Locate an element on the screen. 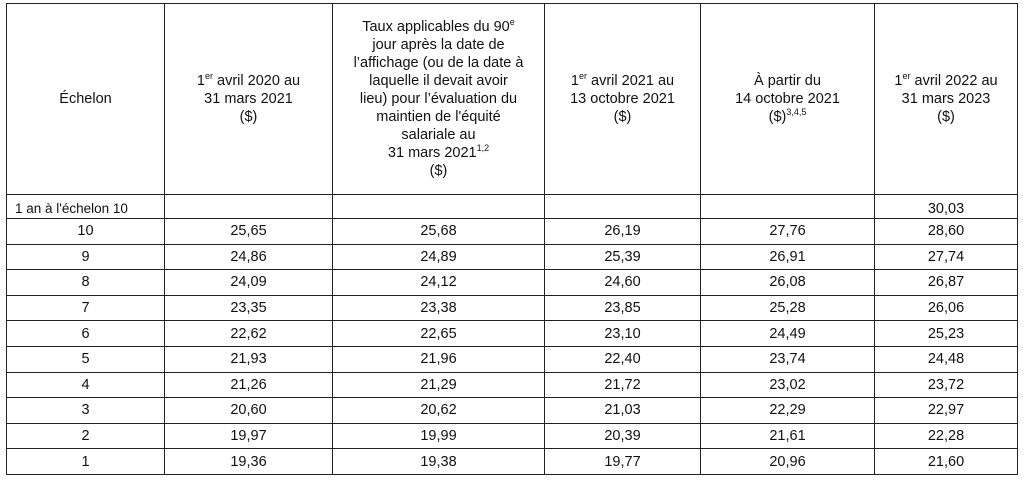  header-col2-l2: jour après la date de is located at coordinates (438, 45).